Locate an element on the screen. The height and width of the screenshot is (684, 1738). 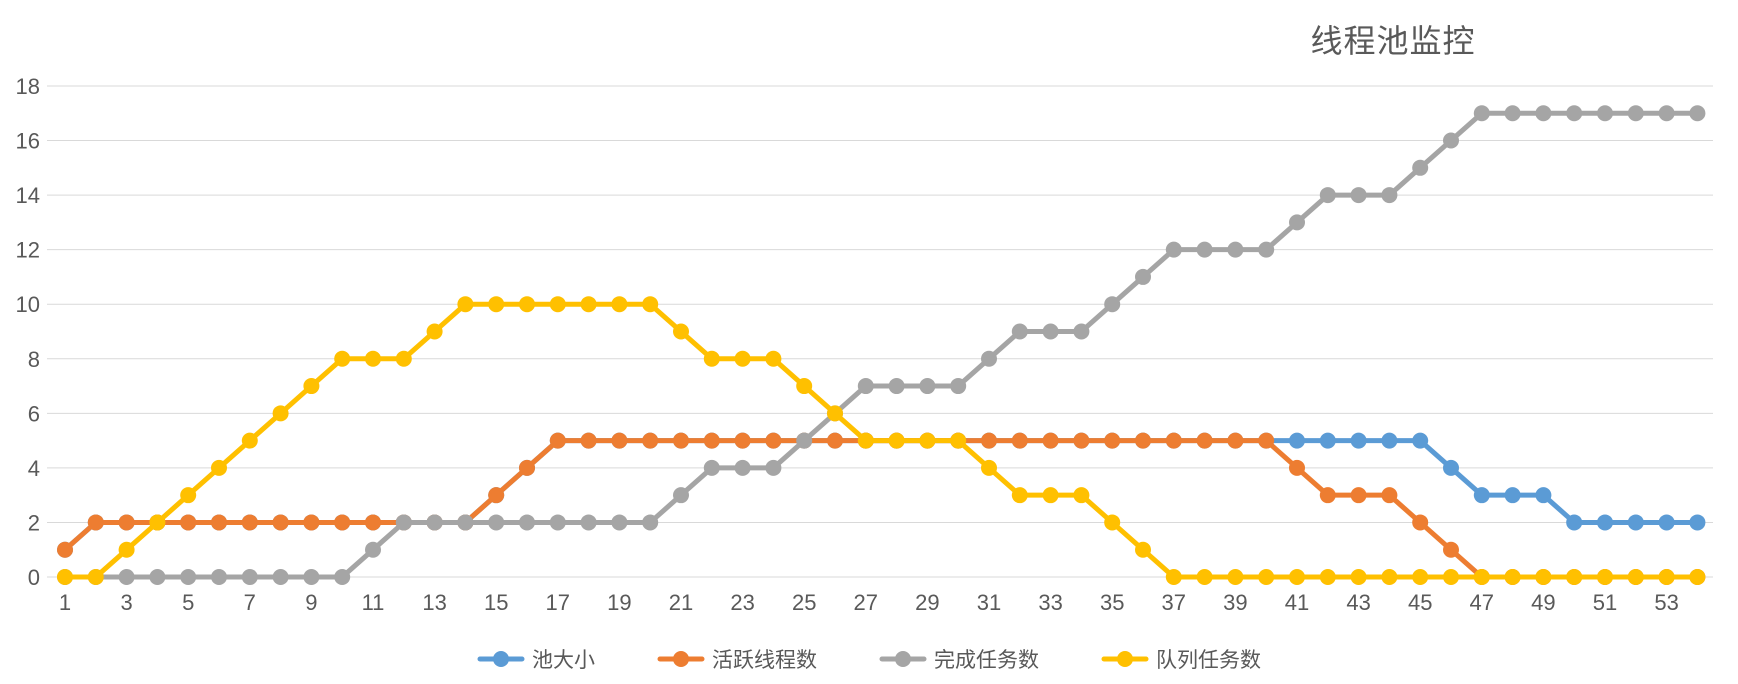
y-tick-label: 8 is located at coordinates (34, 359).